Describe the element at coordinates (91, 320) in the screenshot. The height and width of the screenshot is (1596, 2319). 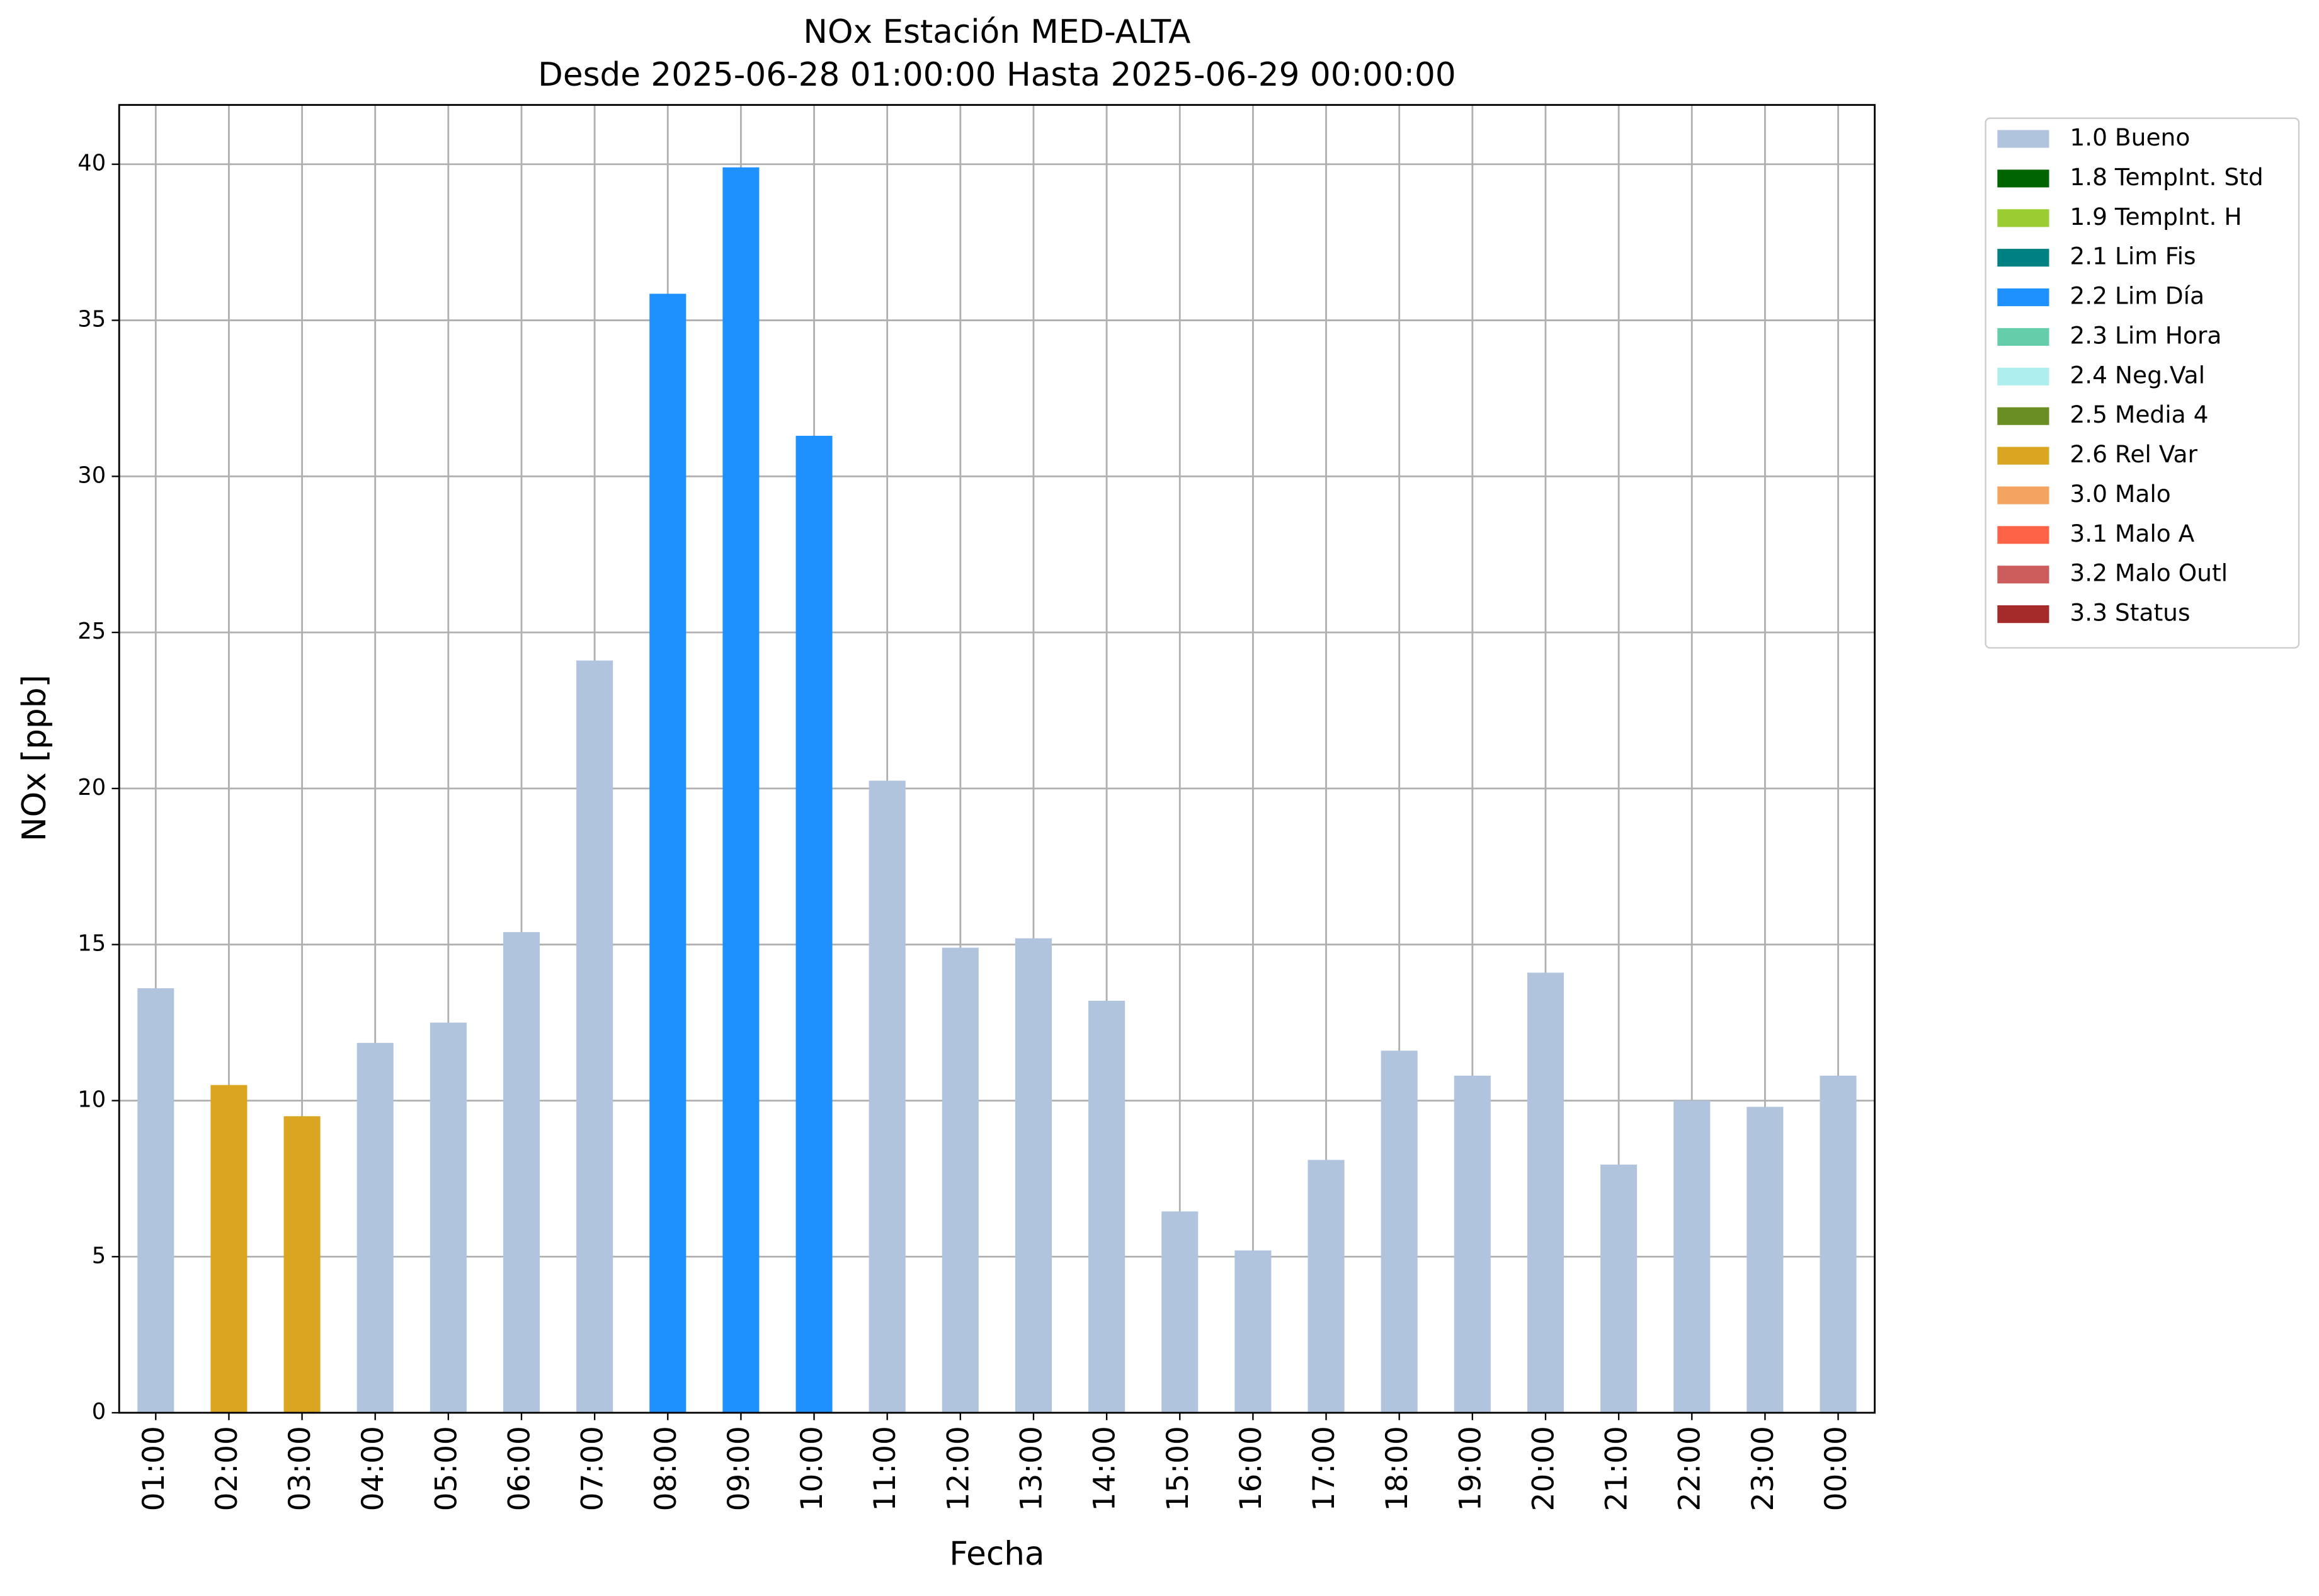
I see `y-tick-label: 35` at that location.